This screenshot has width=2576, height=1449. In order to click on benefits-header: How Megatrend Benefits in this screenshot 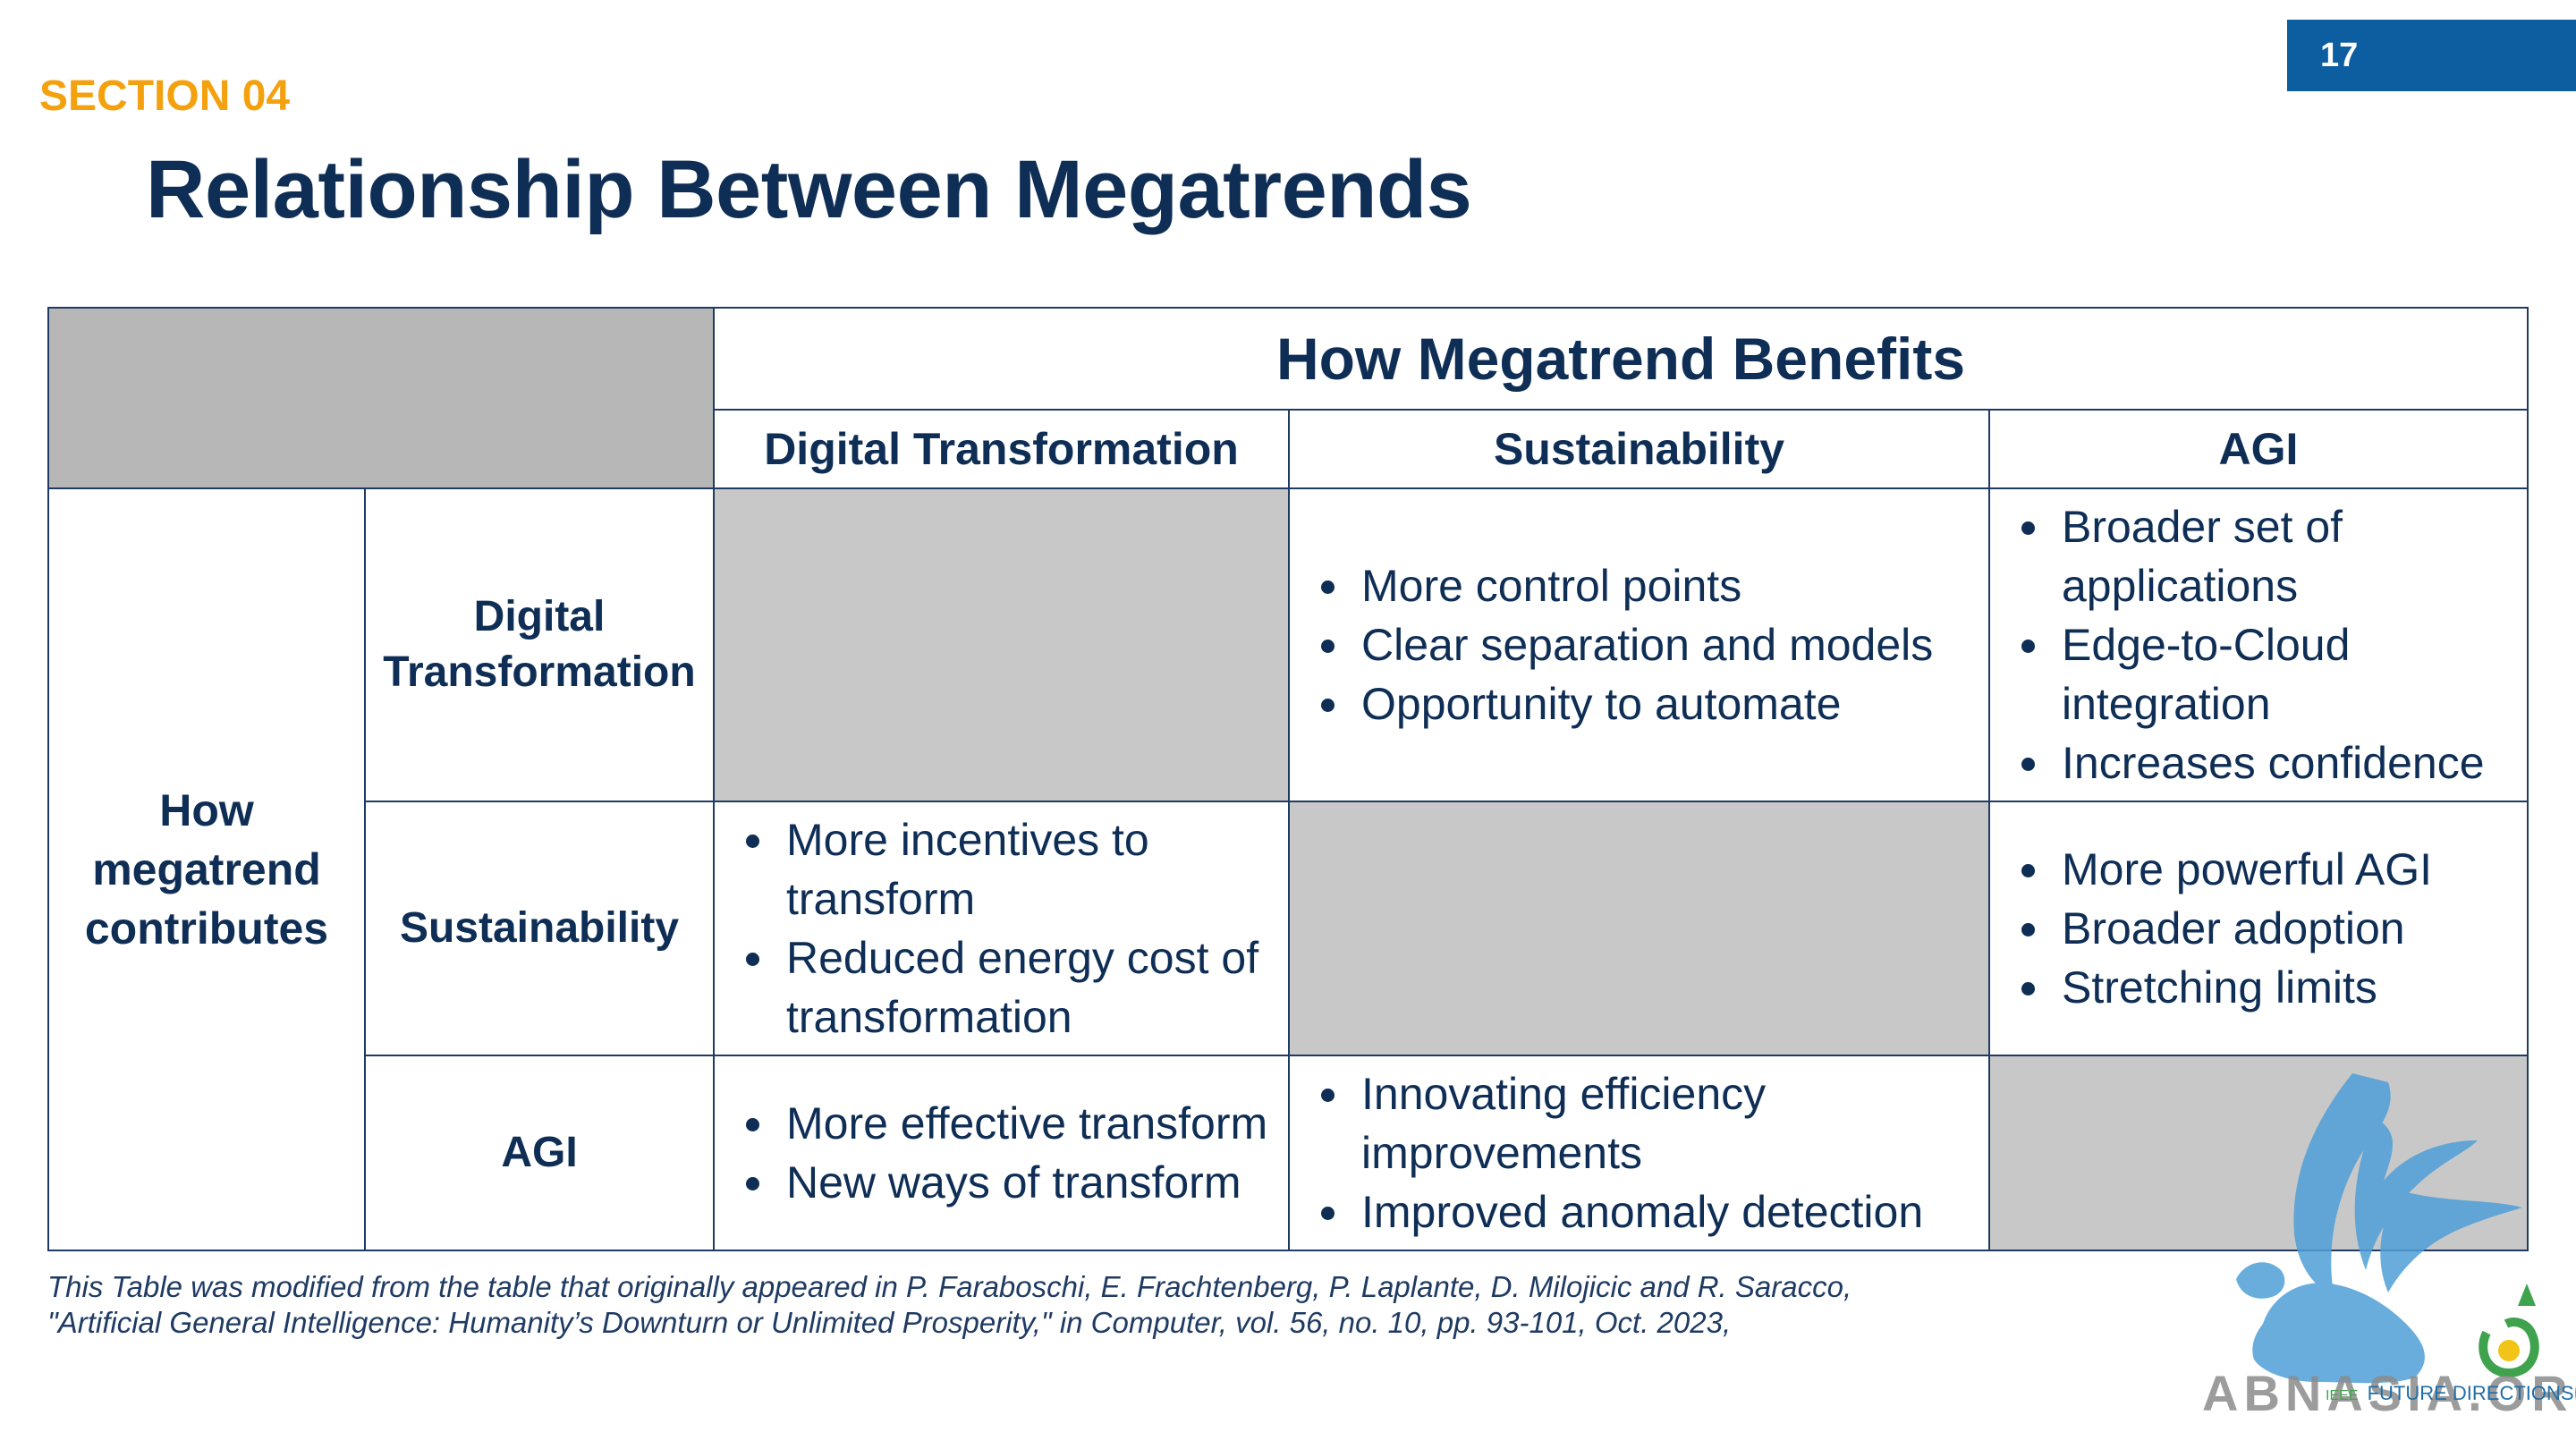, I will do `click(1620, 359)`.